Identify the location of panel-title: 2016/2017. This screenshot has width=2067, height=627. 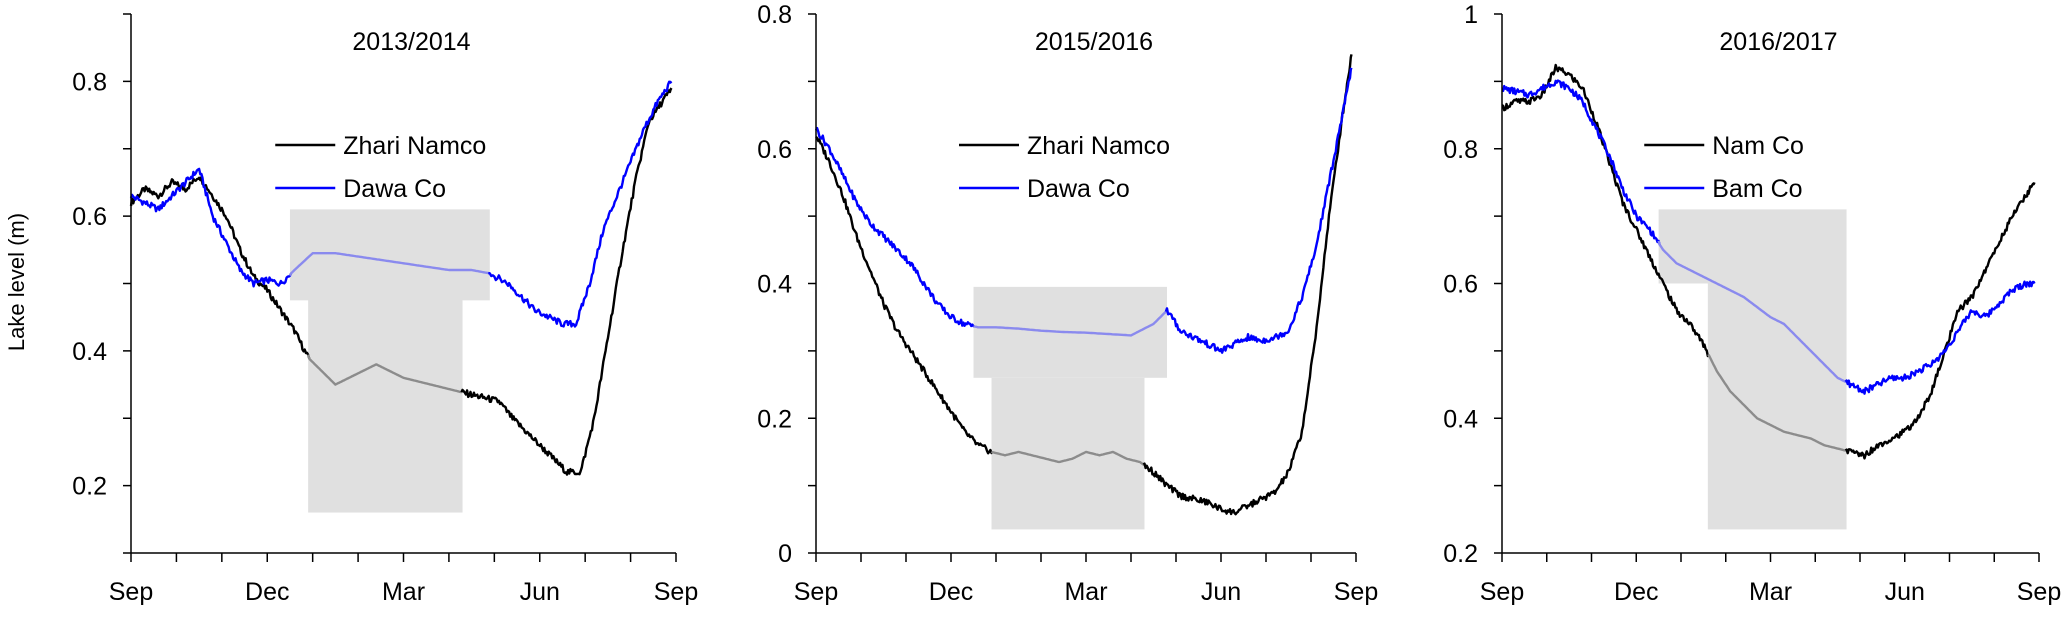
(1778, 42).